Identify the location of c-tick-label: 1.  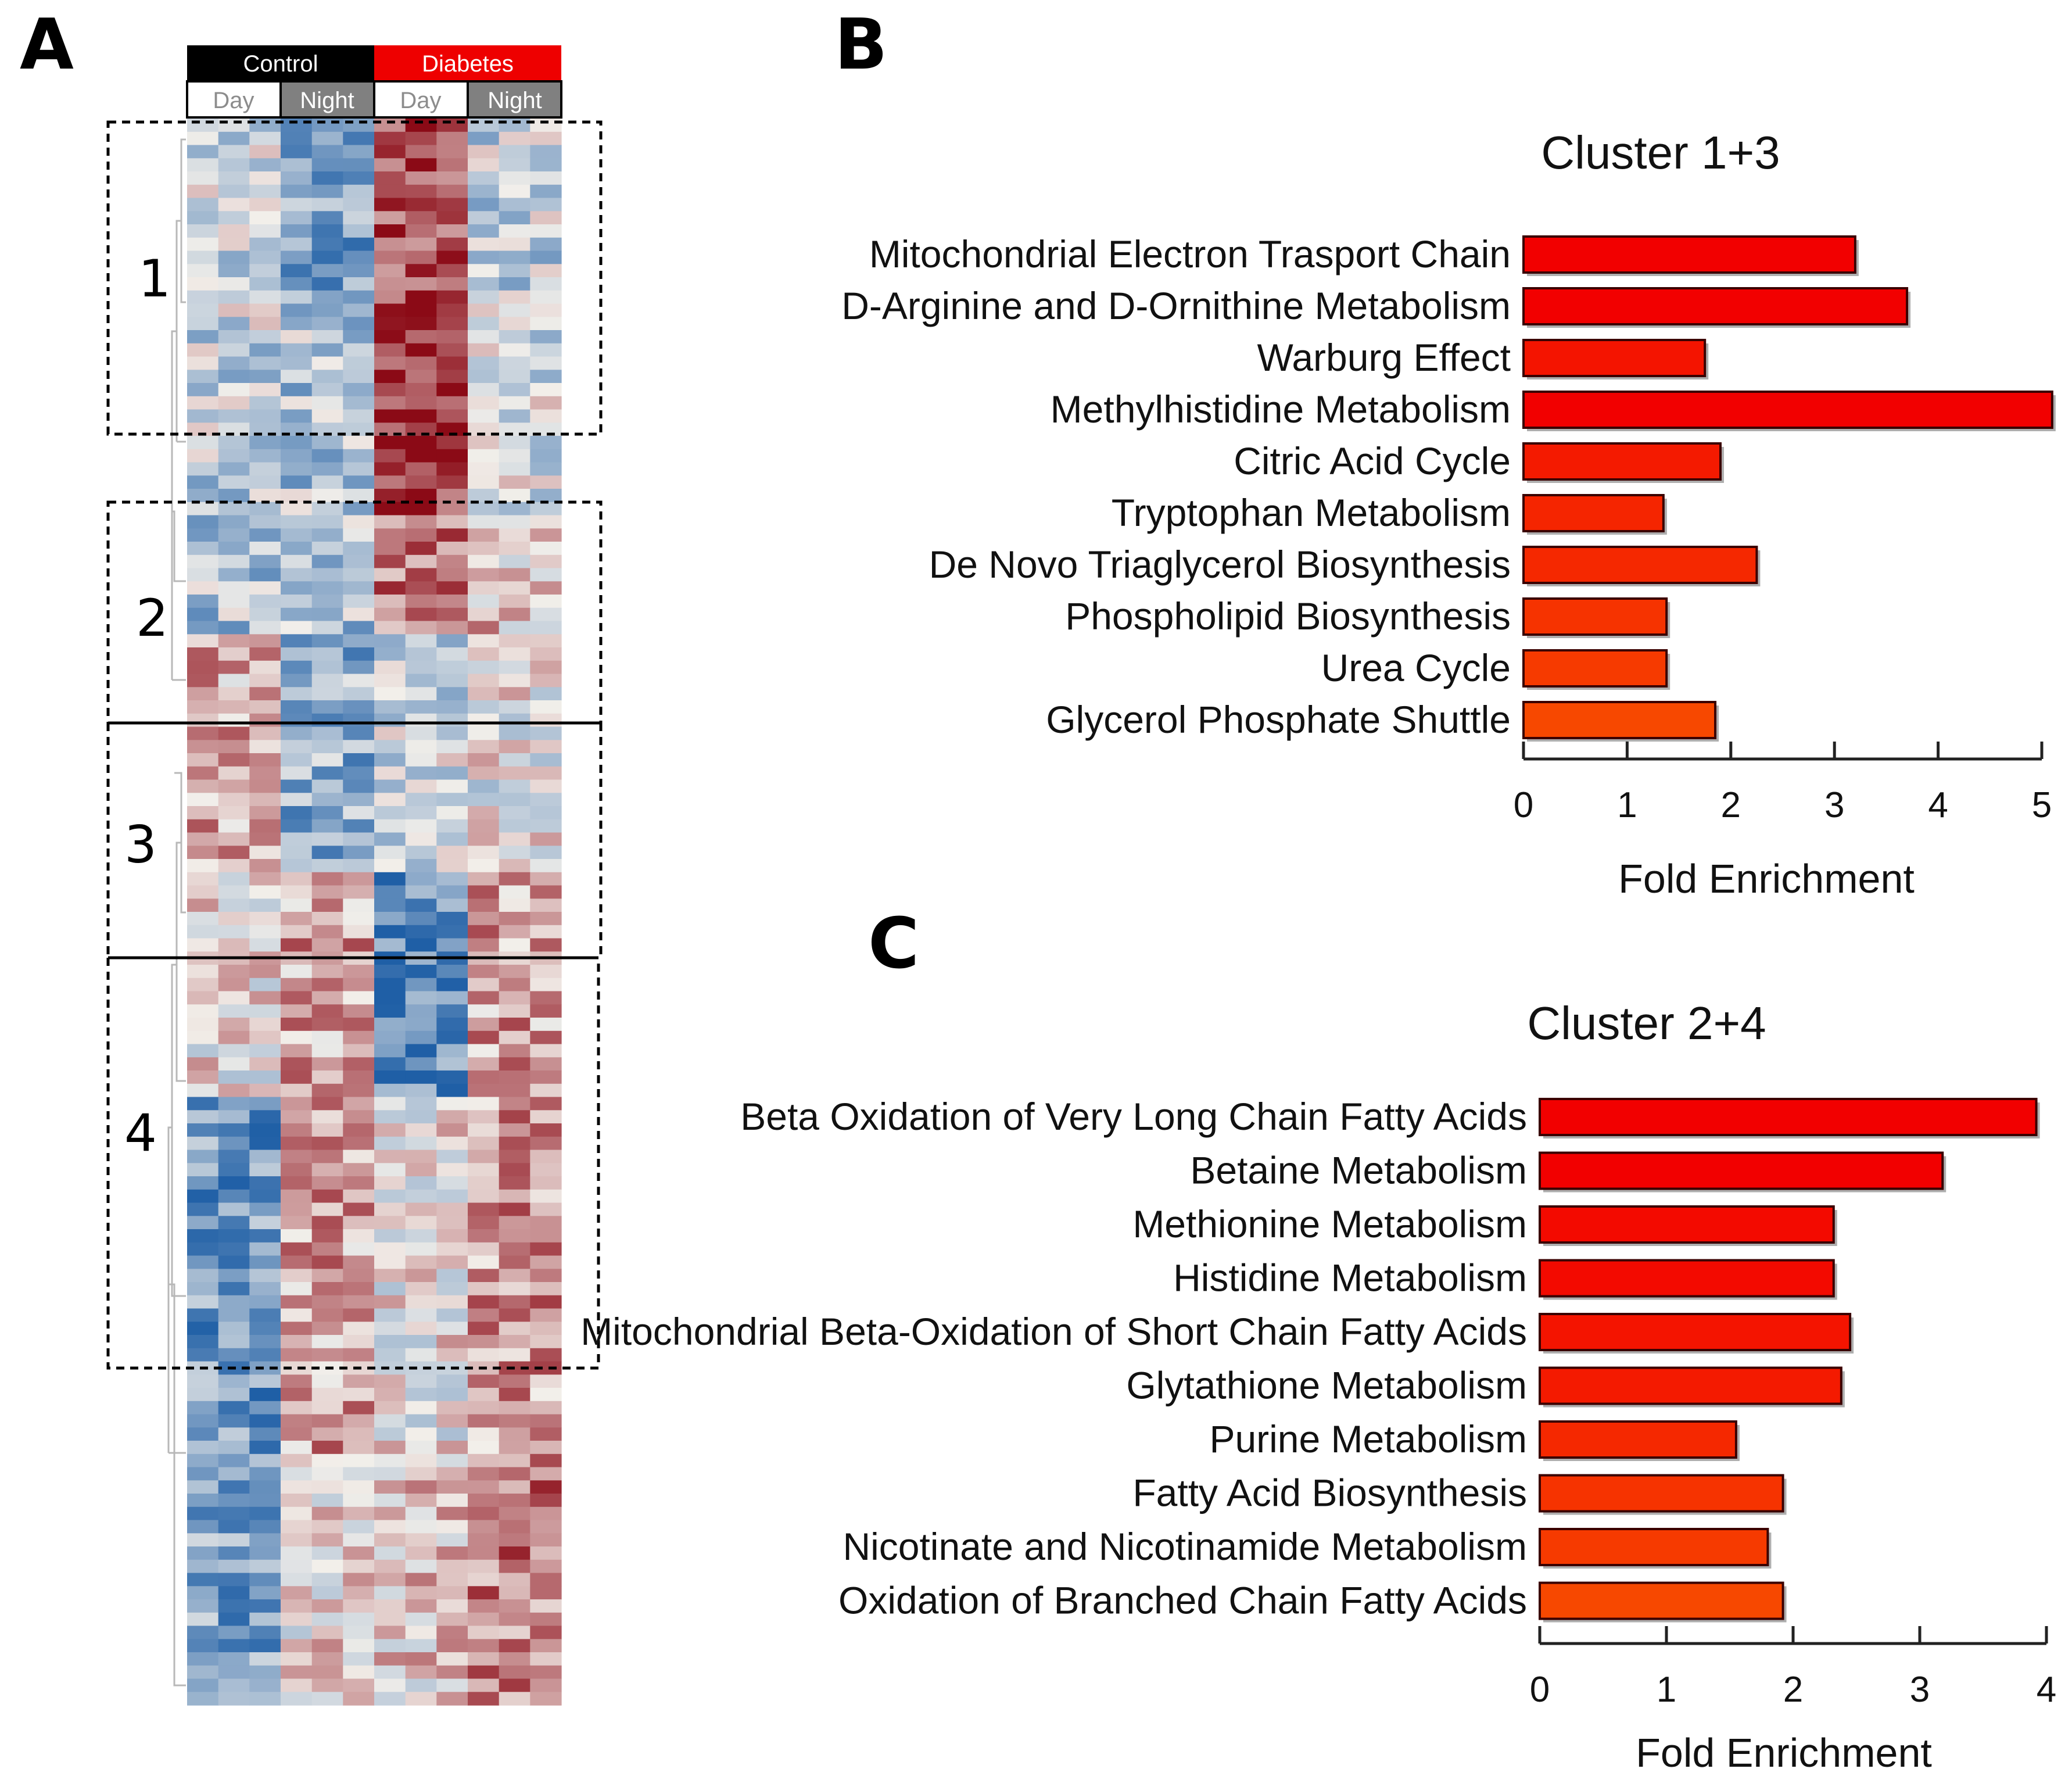
(1667, 1690).